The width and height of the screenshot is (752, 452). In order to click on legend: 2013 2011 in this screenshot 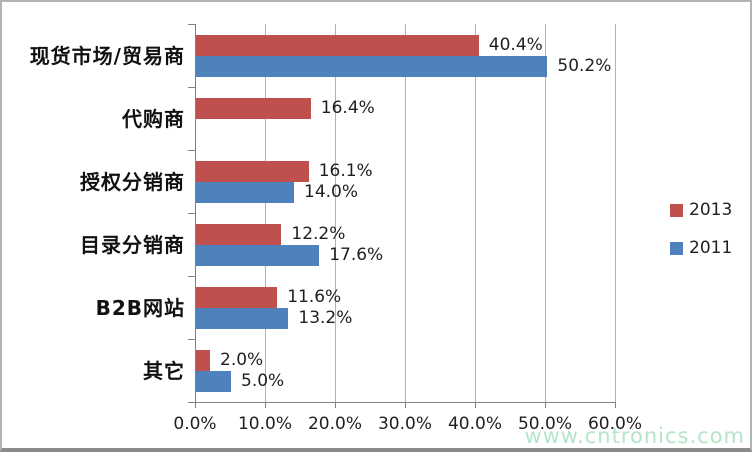, I will do `click(701, 236)`.